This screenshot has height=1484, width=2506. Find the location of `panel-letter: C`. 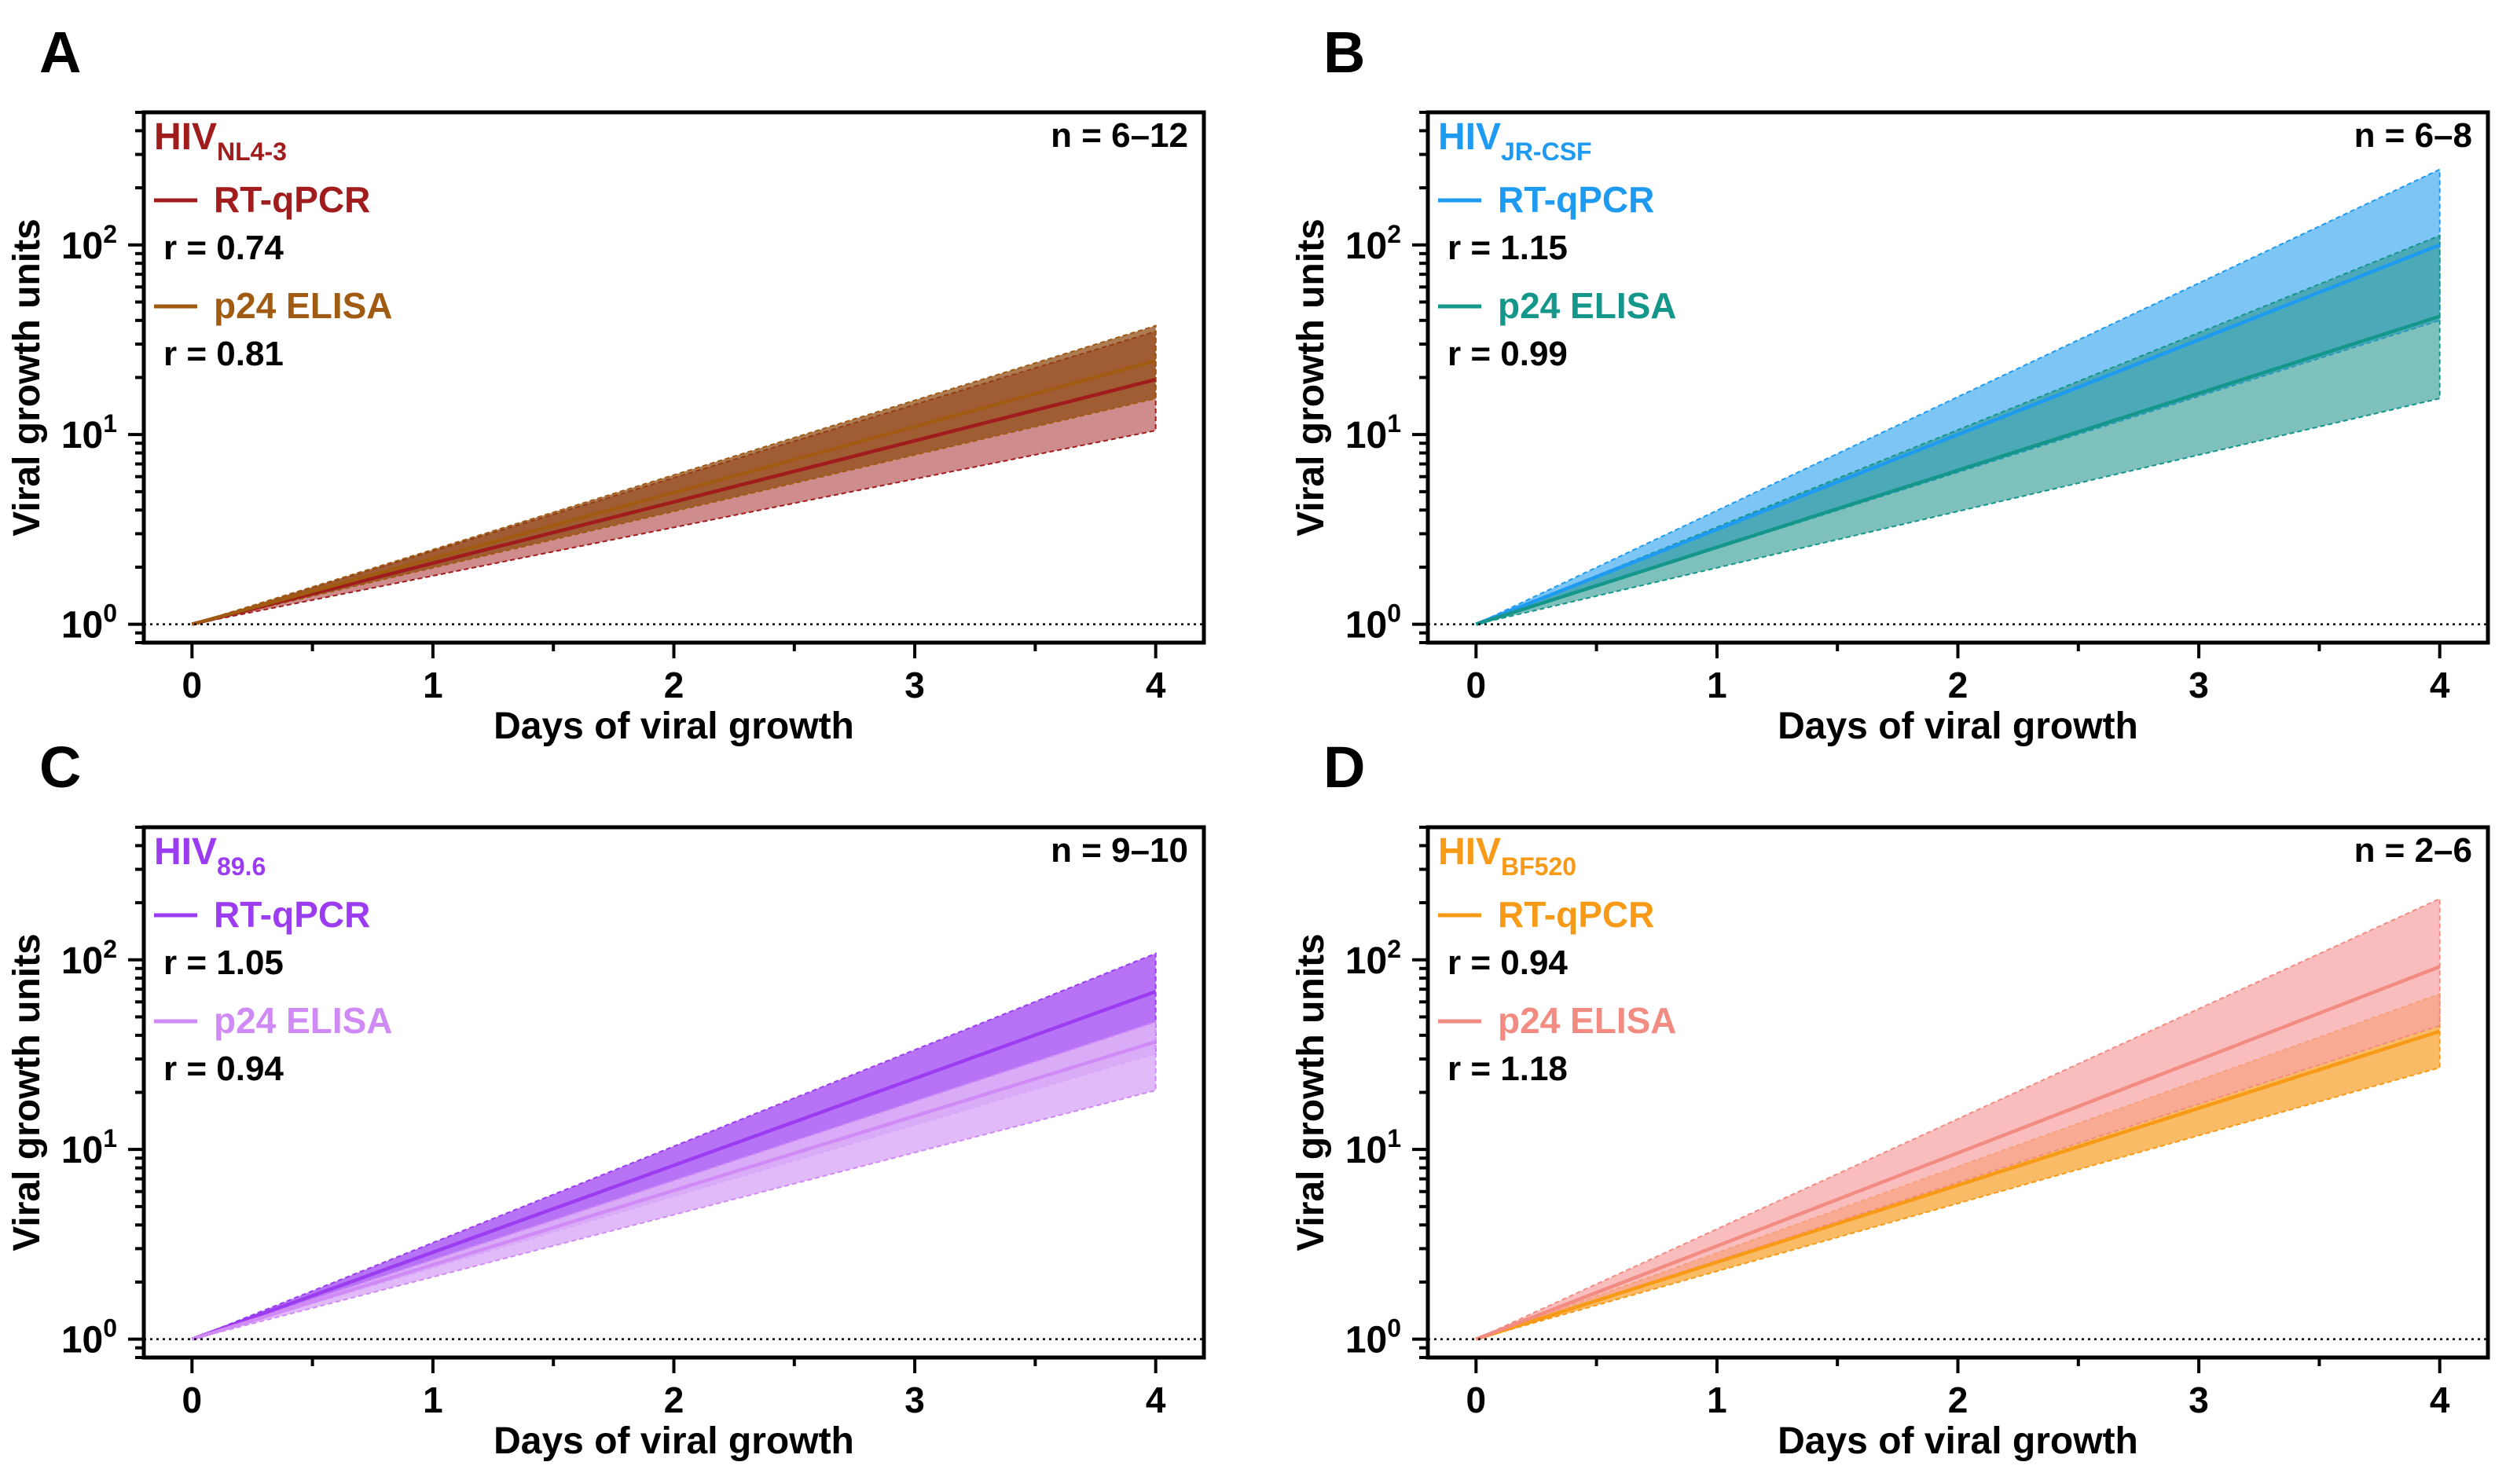

panel-letter: C is located at coordinates (60, 767).